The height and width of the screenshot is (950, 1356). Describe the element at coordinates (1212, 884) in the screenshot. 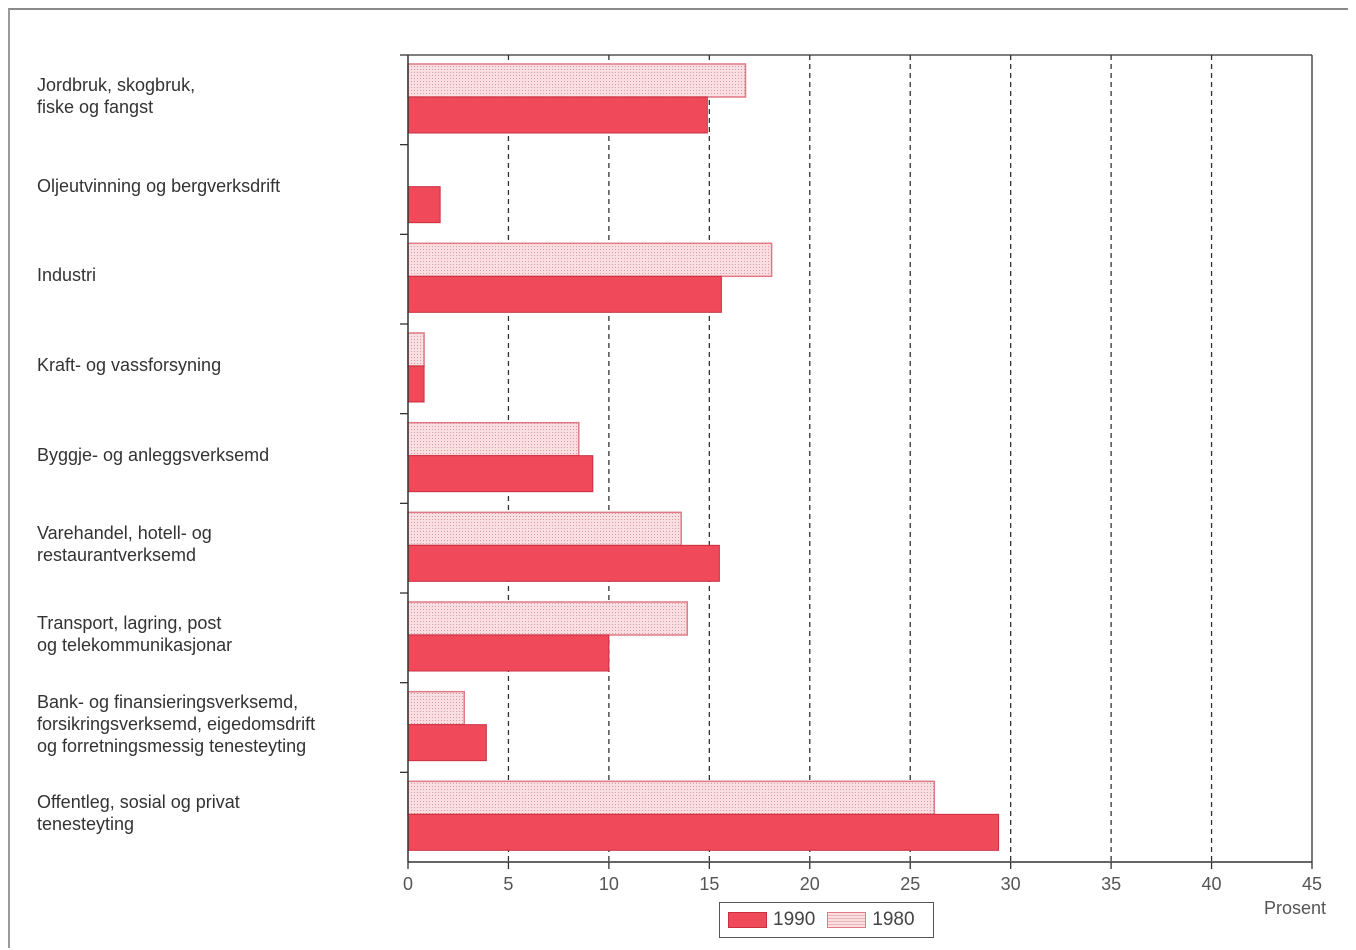

I see `x-tick-label-40: 40` at that location.